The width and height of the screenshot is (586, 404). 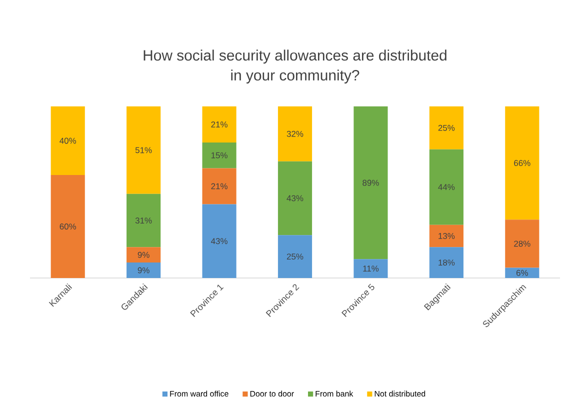 I want to click on data-label: 13%, so click(x=446, y=235).